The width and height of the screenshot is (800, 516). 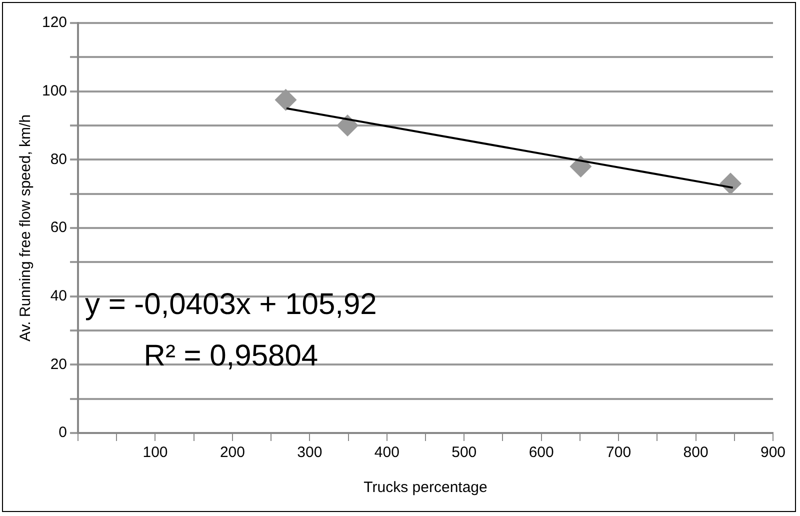 I want to click on annotation: y = -0,0403x + 105,92, so click(x=230, y=305).